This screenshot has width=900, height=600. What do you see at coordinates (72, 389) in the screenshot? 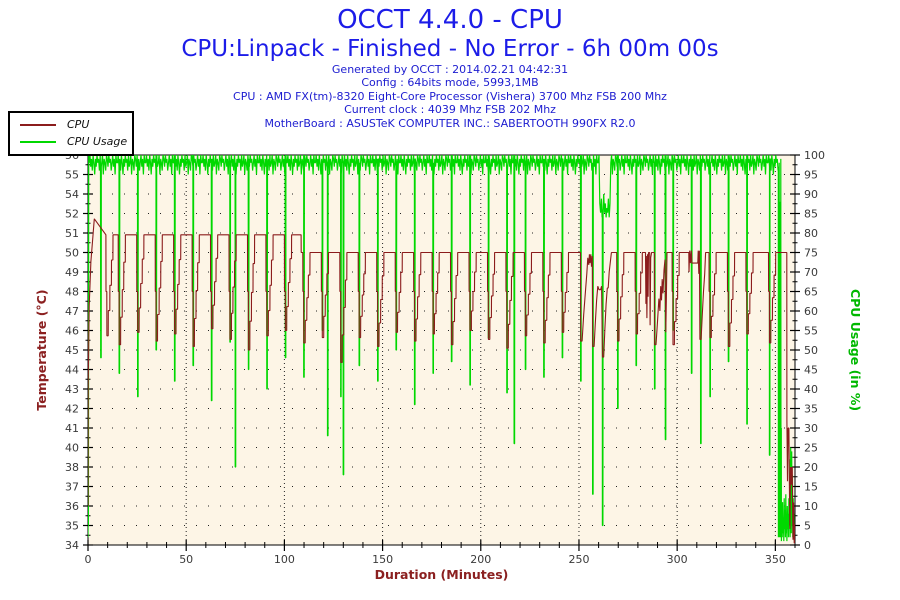
I see `tick-label: 43` at bounding box center [72, 389].